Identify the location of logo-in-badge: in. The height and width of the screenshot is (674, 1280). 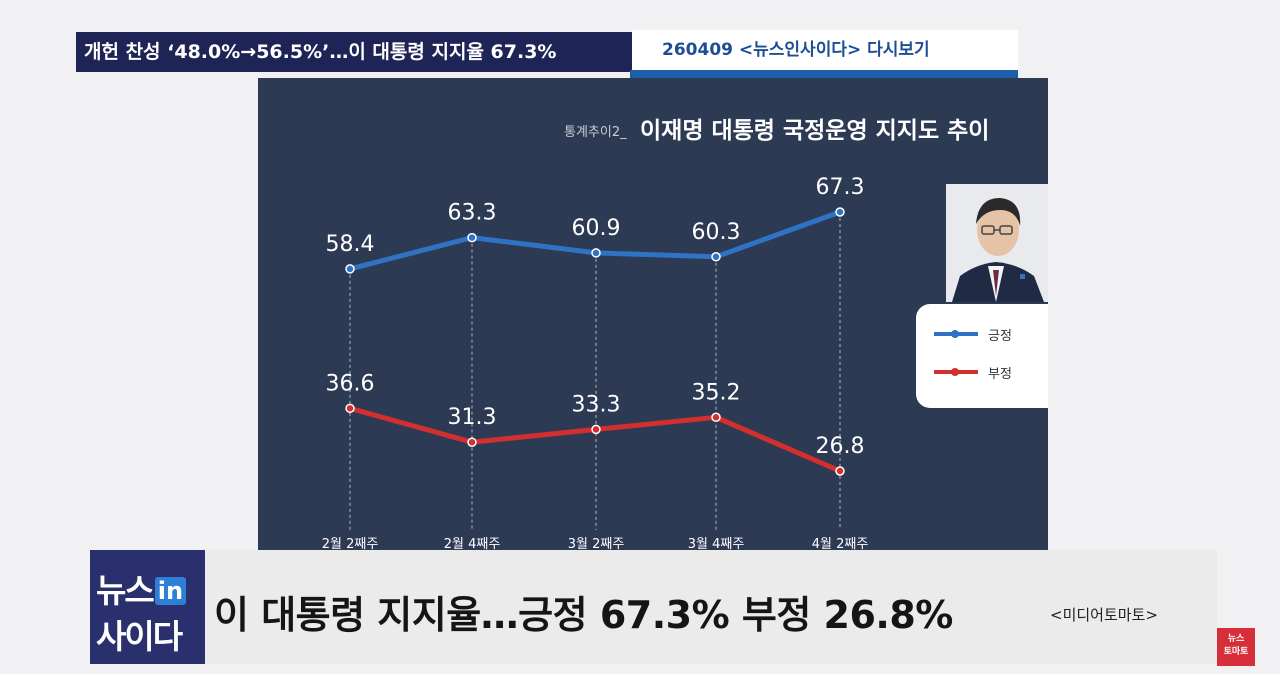
(170, 591).